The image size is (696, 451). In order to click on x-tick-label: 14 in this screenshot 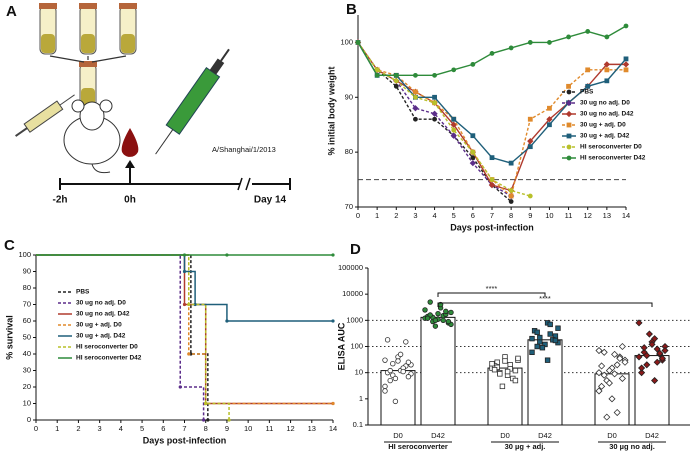, I will do `click(626, 215)`.